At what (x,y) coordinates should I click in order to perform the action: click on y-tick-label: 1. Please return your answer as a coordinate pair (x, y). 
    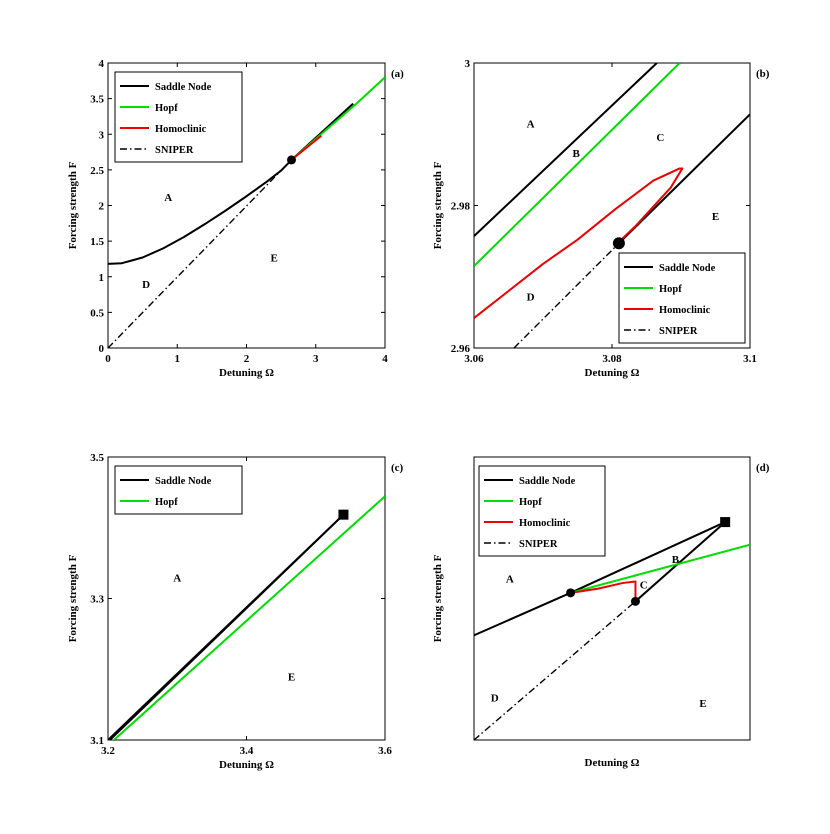
    Looking at the image, I should click on (102, 278).